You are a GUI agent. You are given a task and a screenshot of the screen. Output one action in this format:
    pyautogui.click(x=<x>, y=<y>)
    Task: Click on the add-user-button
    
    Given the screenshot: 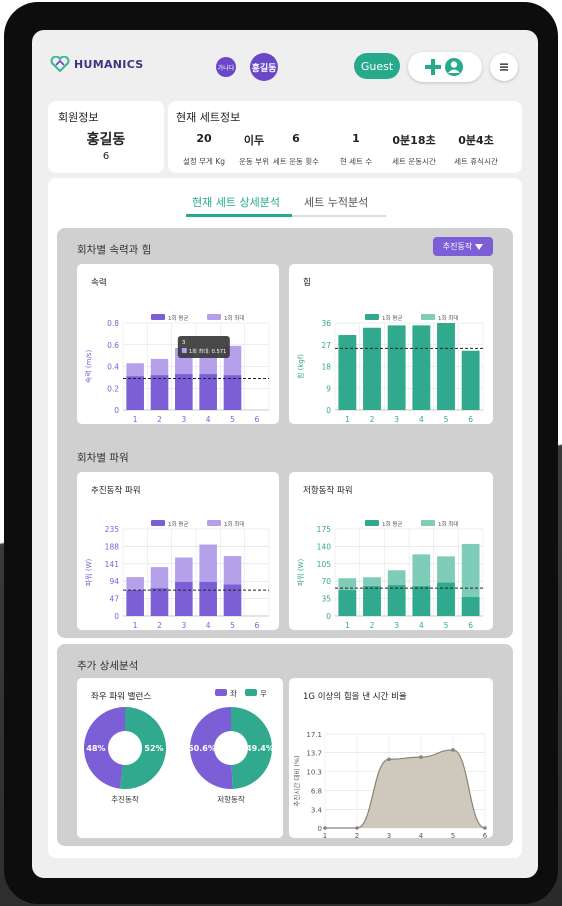 What is the action you would take?
    pyautogui.click(x=445, y=67)
    